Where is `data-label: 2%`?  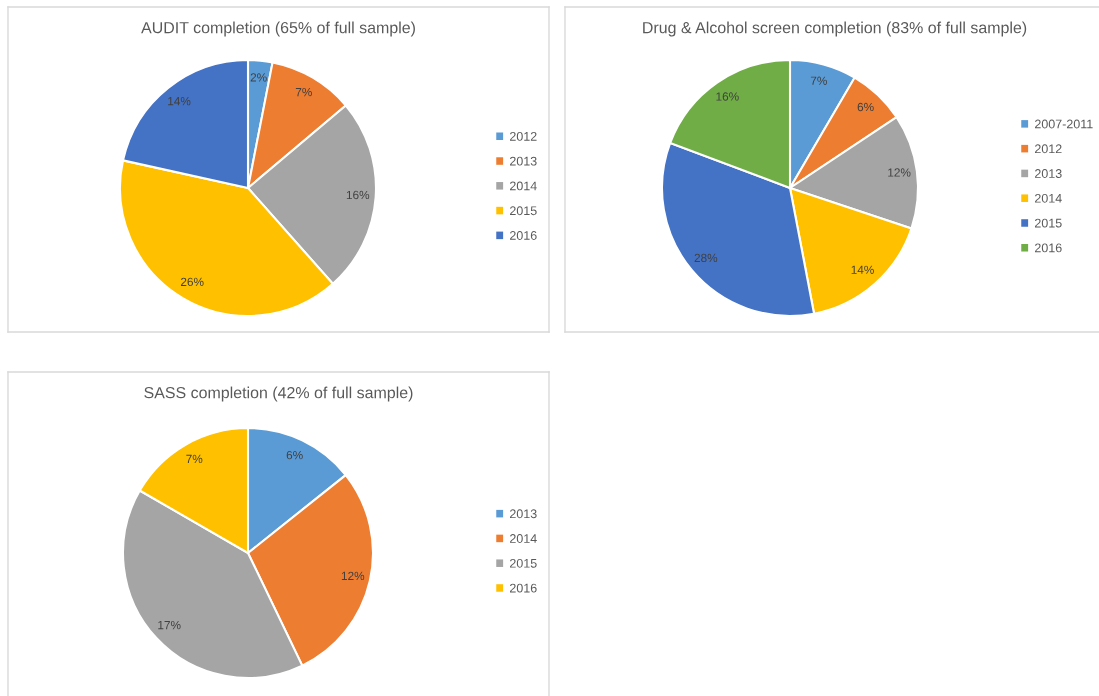 data-label: 2% is located at coordinates (258, 77).